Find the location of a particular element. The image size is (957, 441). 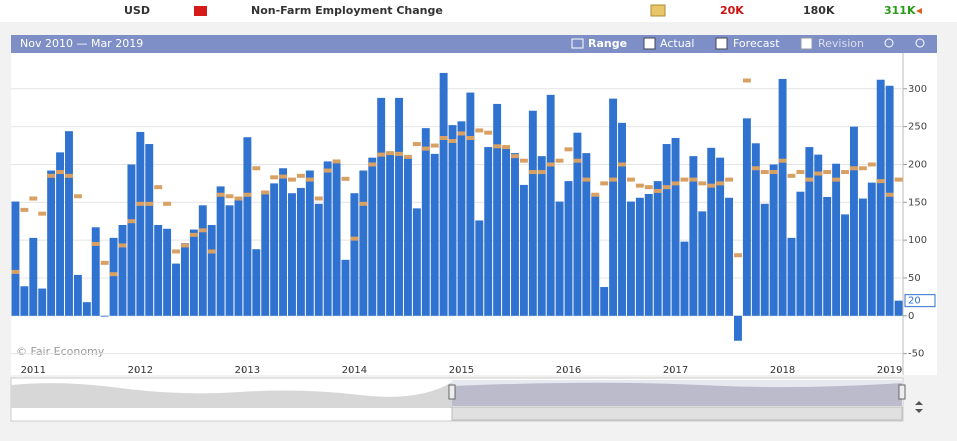

actual-value: 20K is located at coordinates (732, 10).